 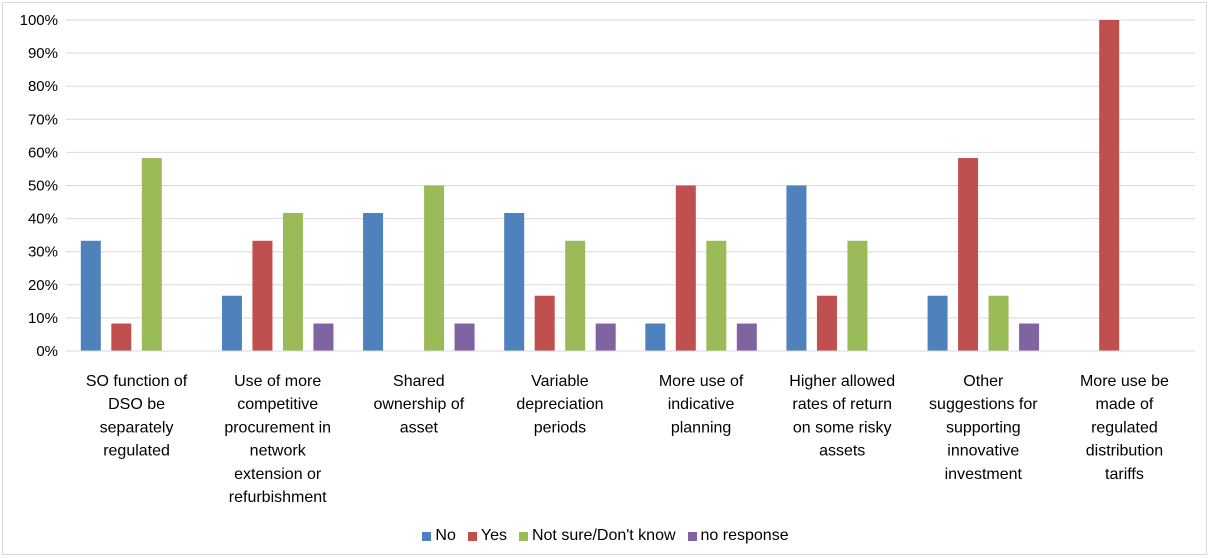 I want to click on legend: No Yes Not sure/Don't know no response, so click(x=605, y=536).